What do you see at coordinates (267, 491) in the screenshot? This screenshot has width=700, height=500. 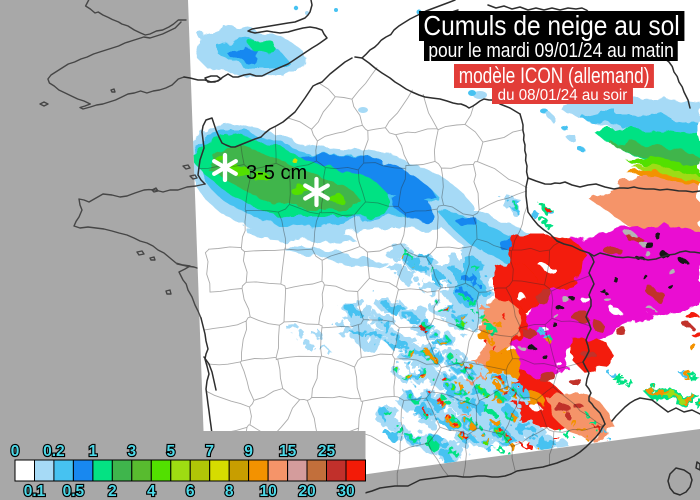 I see `svg-text: 10` at bounding box center [267, 491].